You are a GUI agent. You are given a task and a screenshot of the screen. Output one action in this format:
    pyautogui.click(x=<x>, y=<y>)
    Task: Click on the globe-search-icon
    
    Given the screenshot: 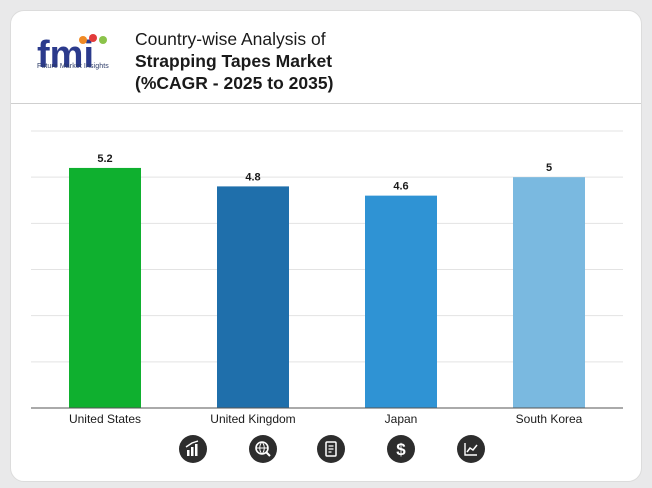 What is the action you would take?
    pyautogui.click(x=263, y=449)
    